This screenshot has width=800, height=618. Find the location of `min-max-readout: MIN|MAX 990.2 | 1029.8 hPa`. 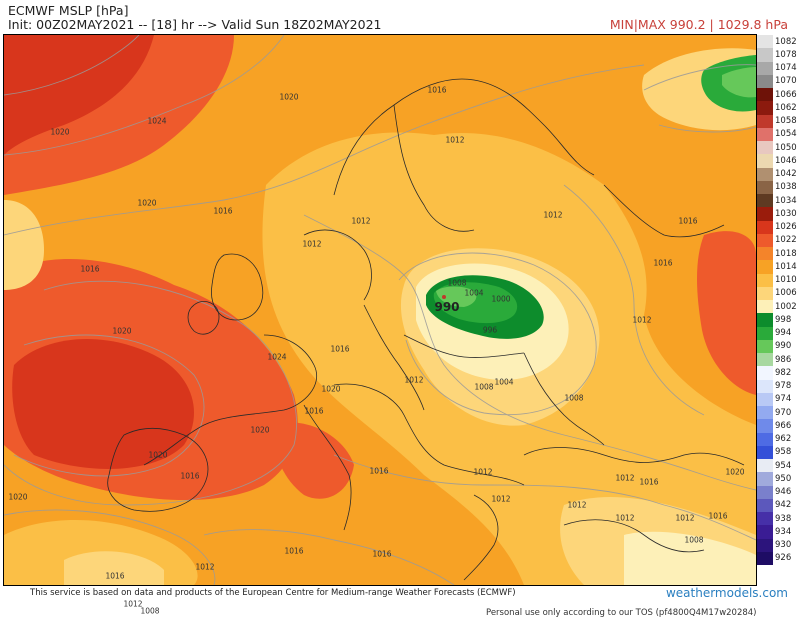

min-max-readout: MIN|MAX 990.2 | 1029.8 hPa is located at coordinates (698, 24).